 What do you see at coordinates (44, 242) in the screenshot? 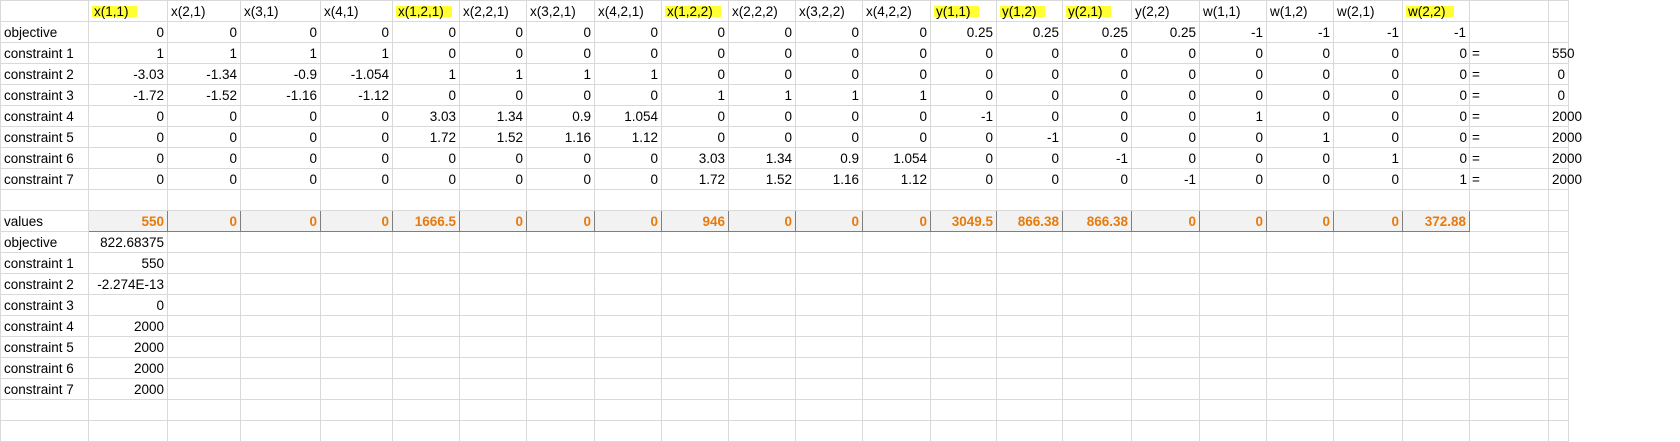
I see `result-label-cell: objective` at bounding box center [44, 242].